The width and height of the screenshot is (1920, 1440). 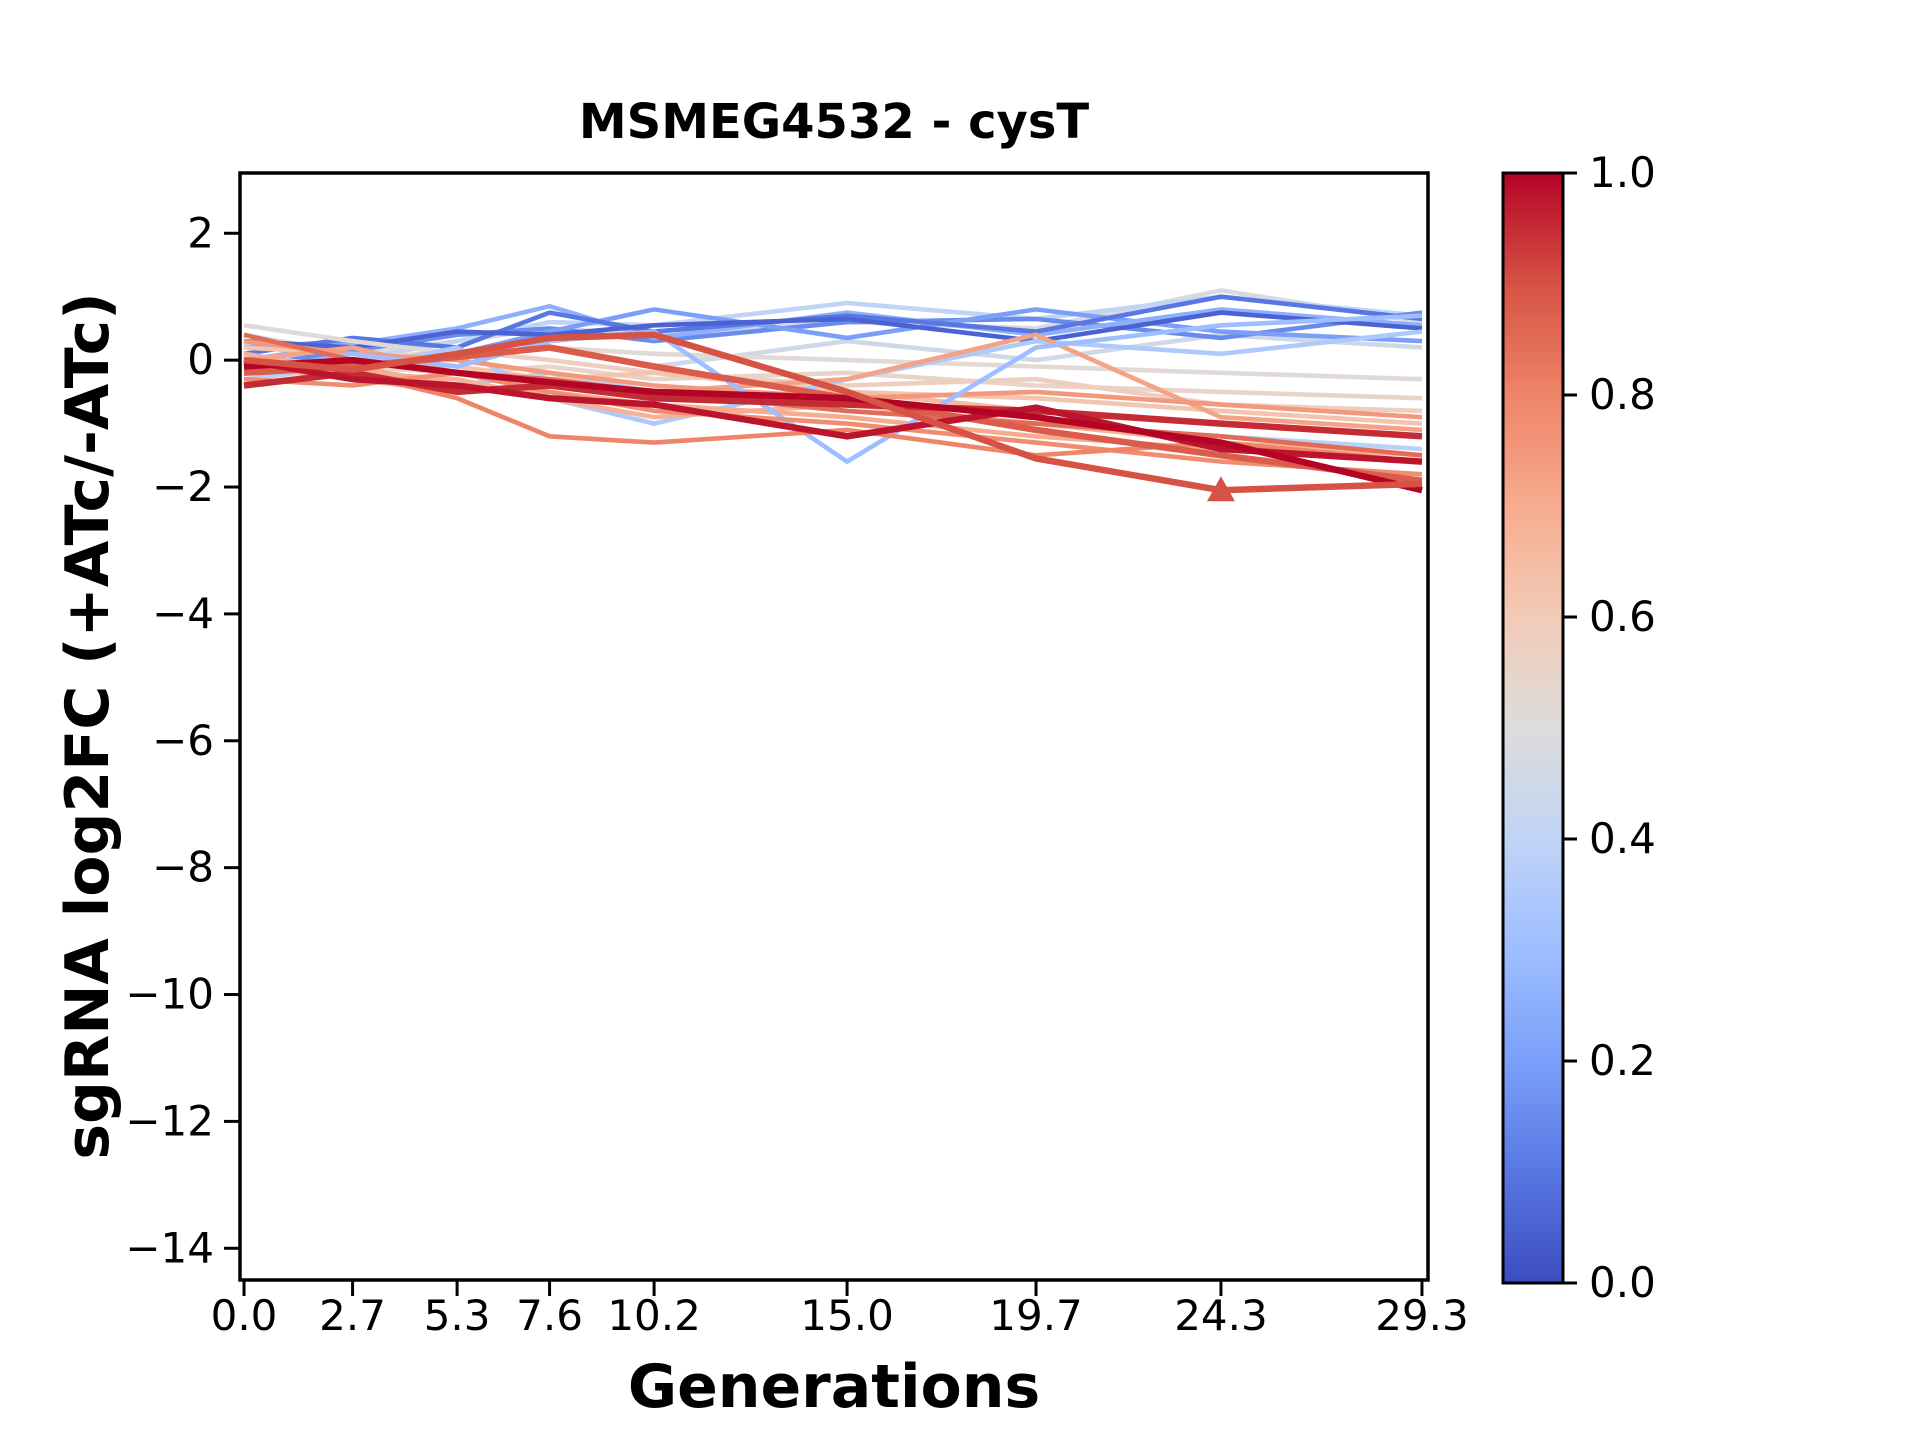 What do you see at coordinates (200, 232) in the screenshot?
I see `y-tick-label: 2` at bounding box center [200, 232].